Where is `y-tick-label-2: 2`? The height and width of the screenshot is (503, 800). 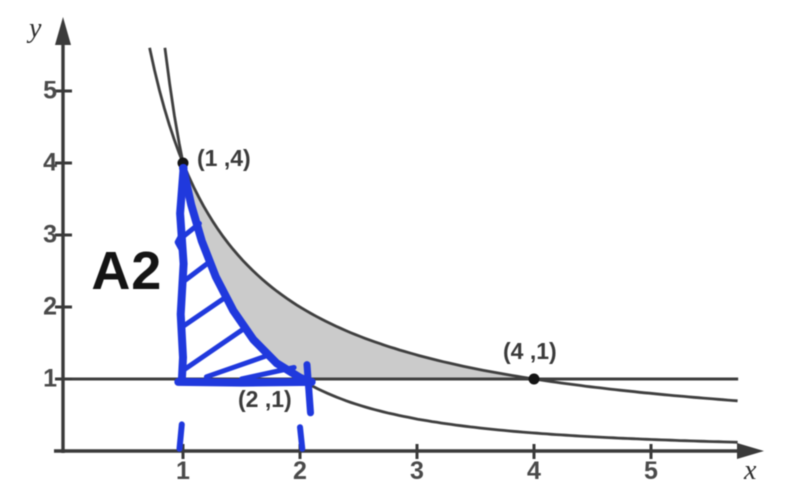 y-tick-label-2: 2 is located at coordinates (50, 306).